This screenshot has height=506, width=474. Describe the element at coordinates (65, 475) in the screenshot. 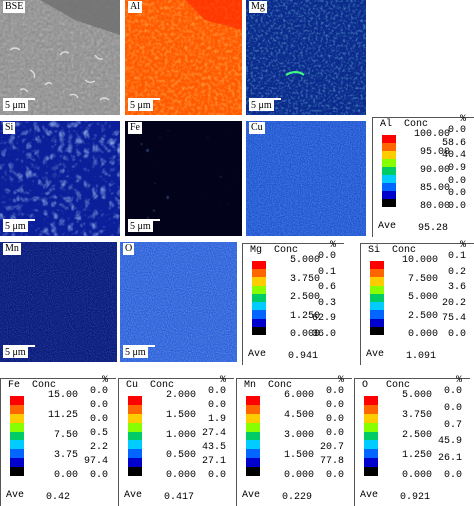

I see `conc-value: 0.00` at that location.